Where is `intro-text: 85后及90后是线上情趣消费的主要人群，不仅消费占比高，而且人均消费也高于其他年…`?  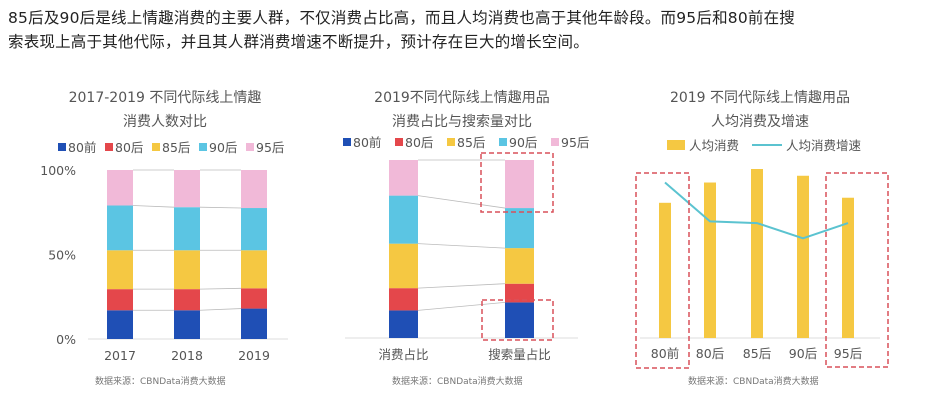 intro-text: 85后及90后是线上情趣消费的主要人群，不仅消费占比高，而且人均消费也高于其他年… is located at coordinates (470, 30).